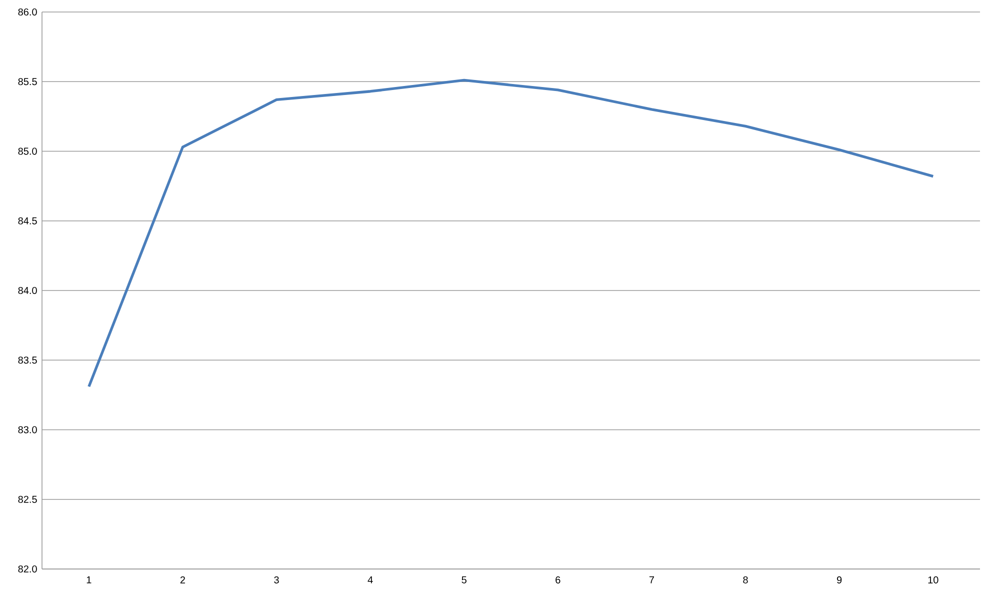 The image size is (990, 605). I want to click on y-tick-label: 85.5, so click(27, 82).